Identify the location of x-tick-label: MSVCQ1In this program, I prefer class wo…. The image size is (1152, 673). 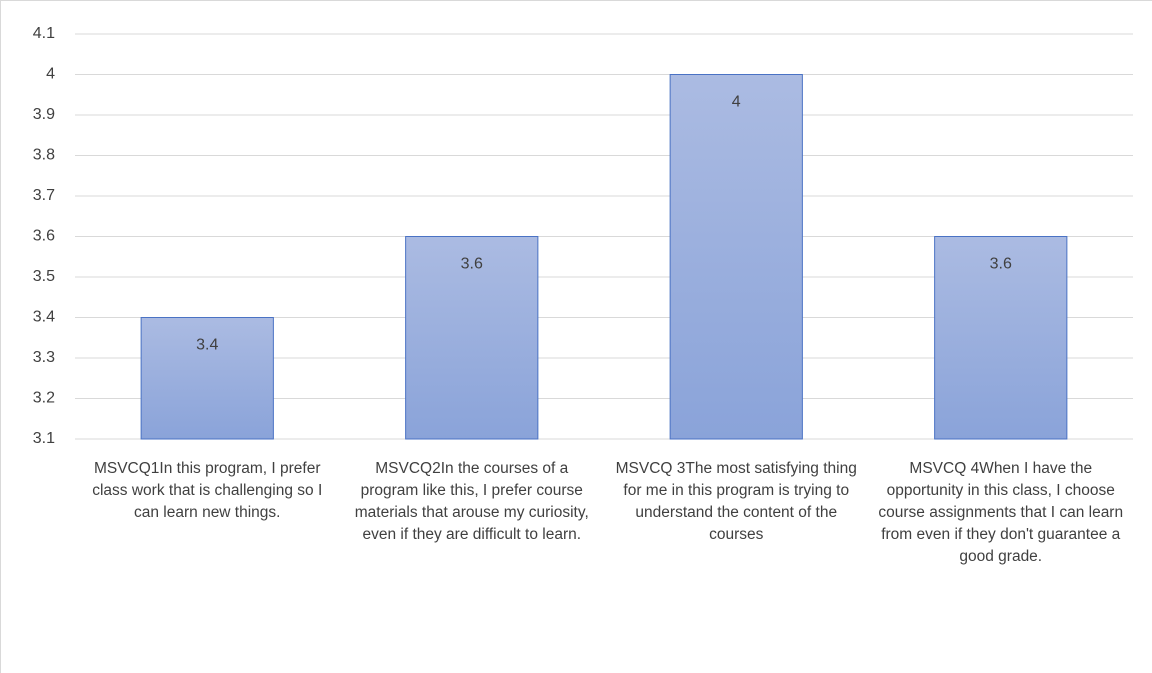
(207, 490).